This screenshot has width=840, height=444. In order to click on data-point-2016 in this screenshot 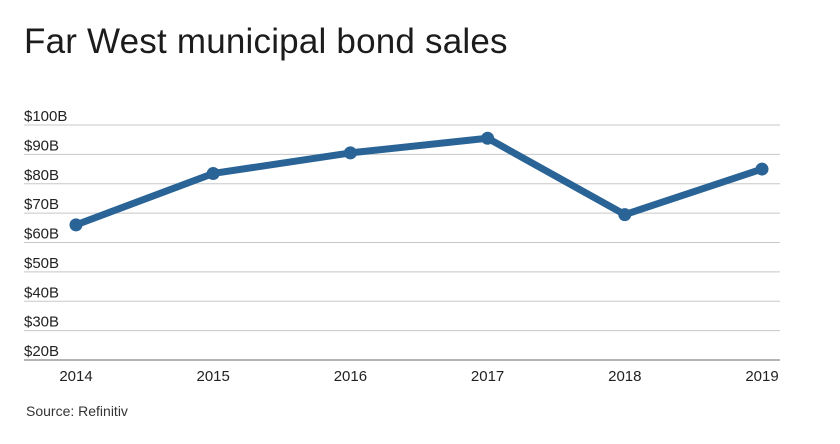, I will do `click(350, 153)`.